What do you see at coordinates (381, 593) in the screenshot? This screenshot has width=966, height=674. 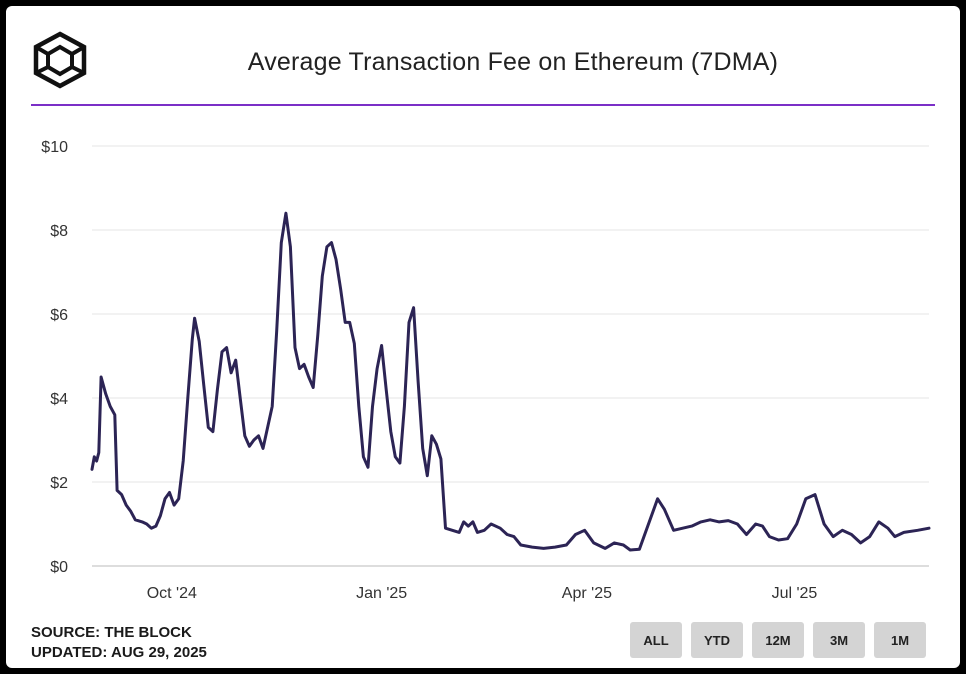 I see `x-tick-label: Jan '25` at bounding box center [381, 593].